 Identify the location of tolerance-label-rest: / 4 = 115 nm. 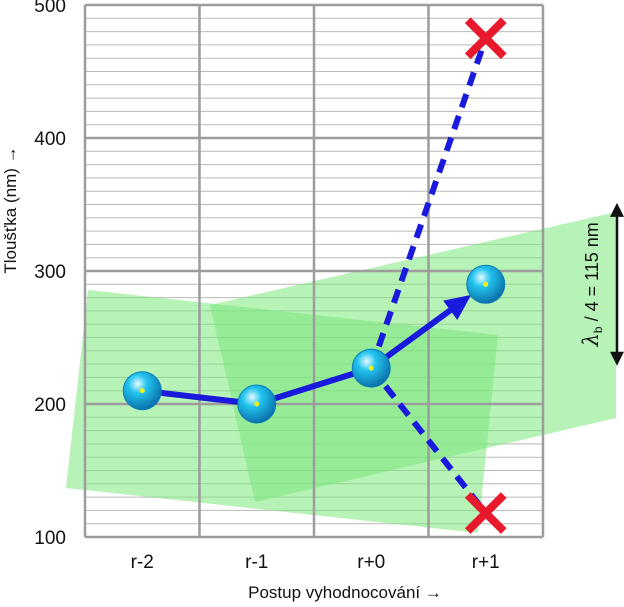
(592, 274).